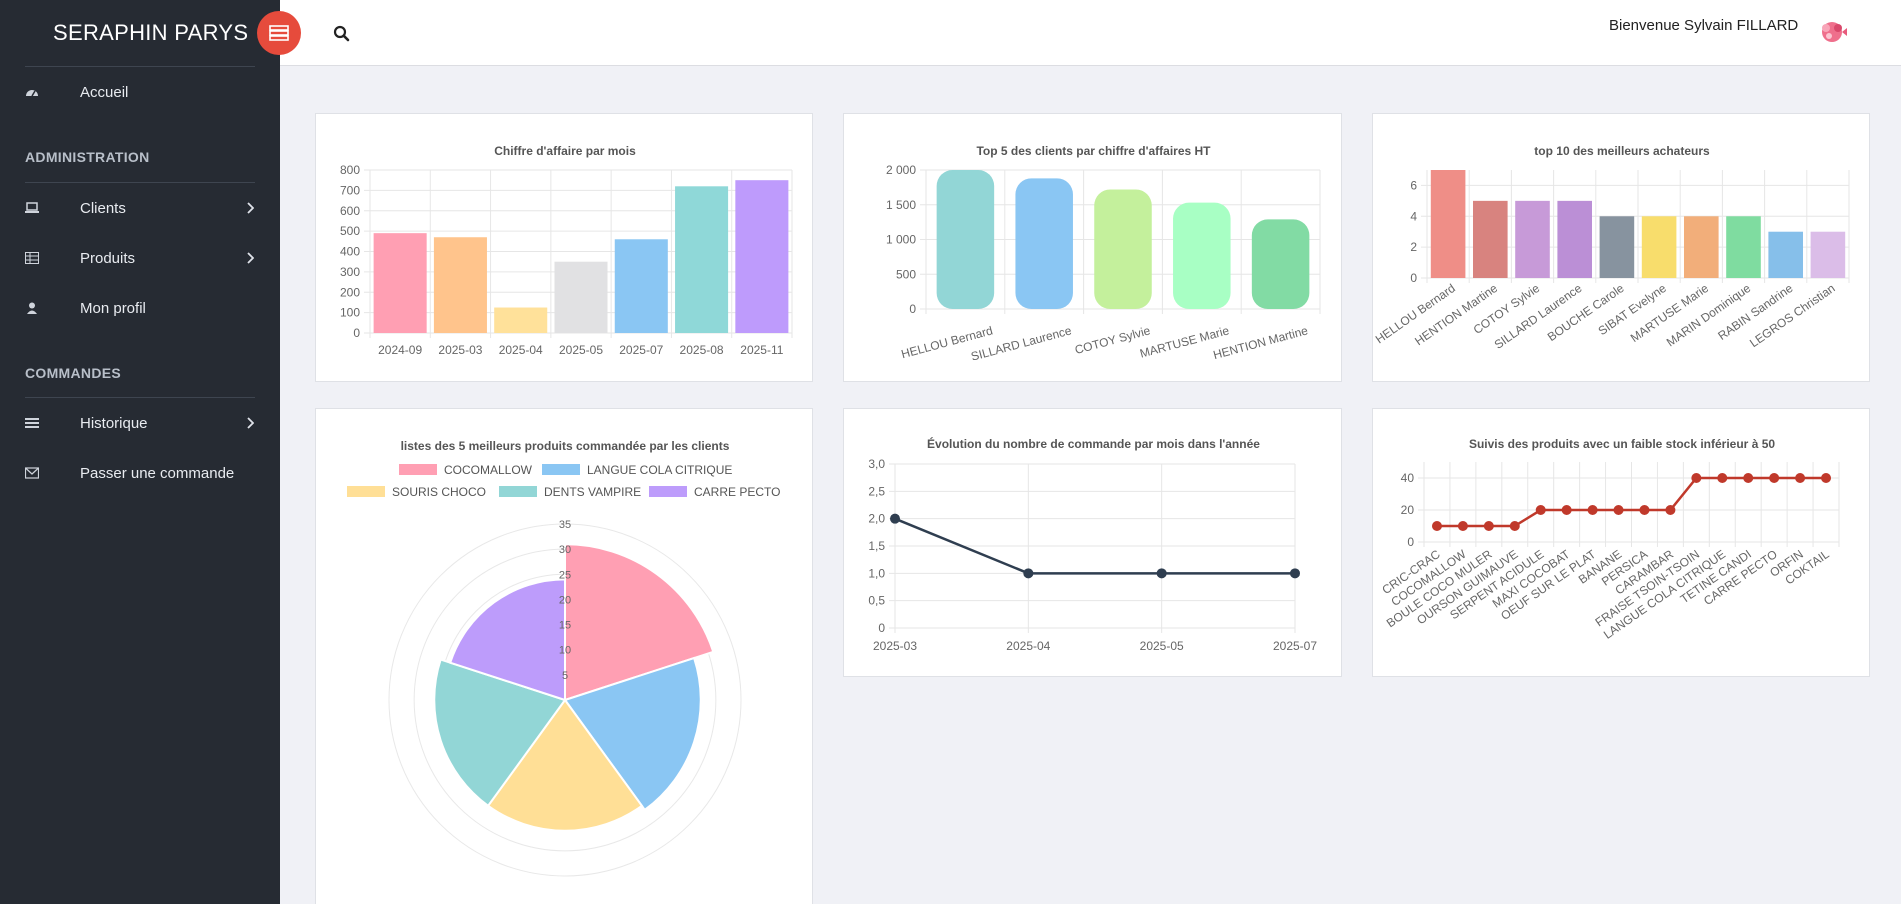  Describe the element at coordinates (140, 208) in the screenshot. I see `sidebar-item-clients: Clients` at that location.